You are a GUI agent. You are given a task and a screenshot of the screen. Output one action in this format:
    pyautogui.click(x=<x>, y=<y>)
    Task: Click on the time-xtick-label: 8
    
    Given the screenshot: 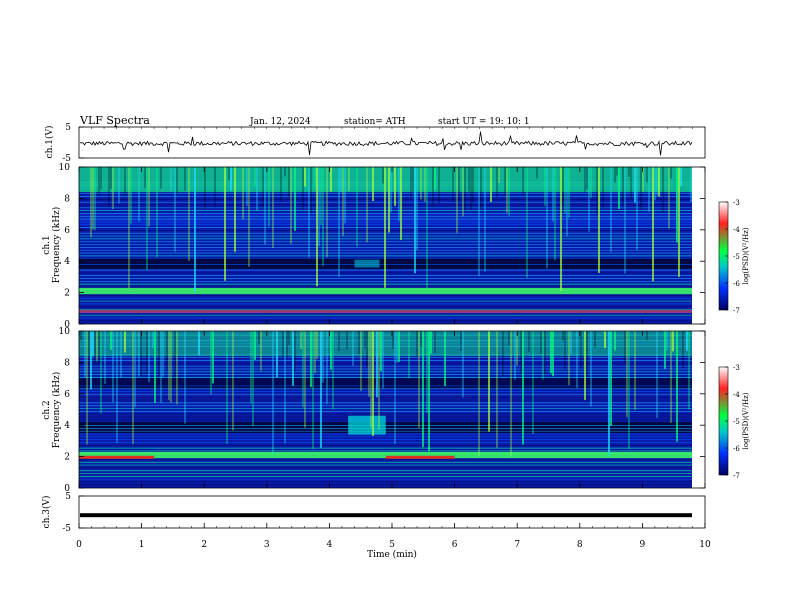 What is the action you would take?
    pyautogui.click(x=580, y=545)
    